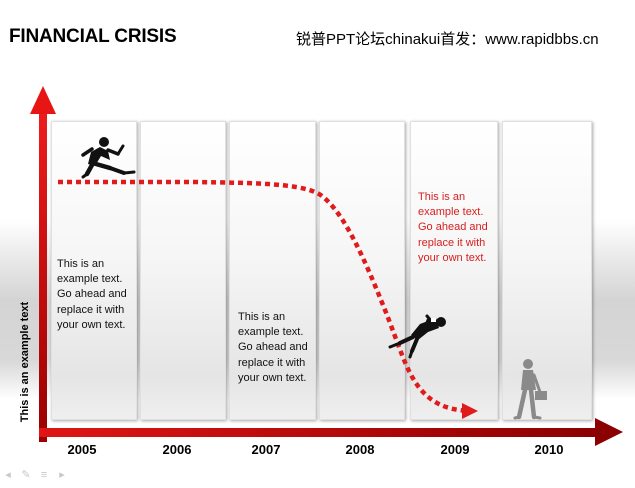 This screenshot has height=488, width=635. What do you see at coordinates (8, 475) in the screenshot?
I see `previous-slide-icon: ◂` at bounding box center [8, 475].